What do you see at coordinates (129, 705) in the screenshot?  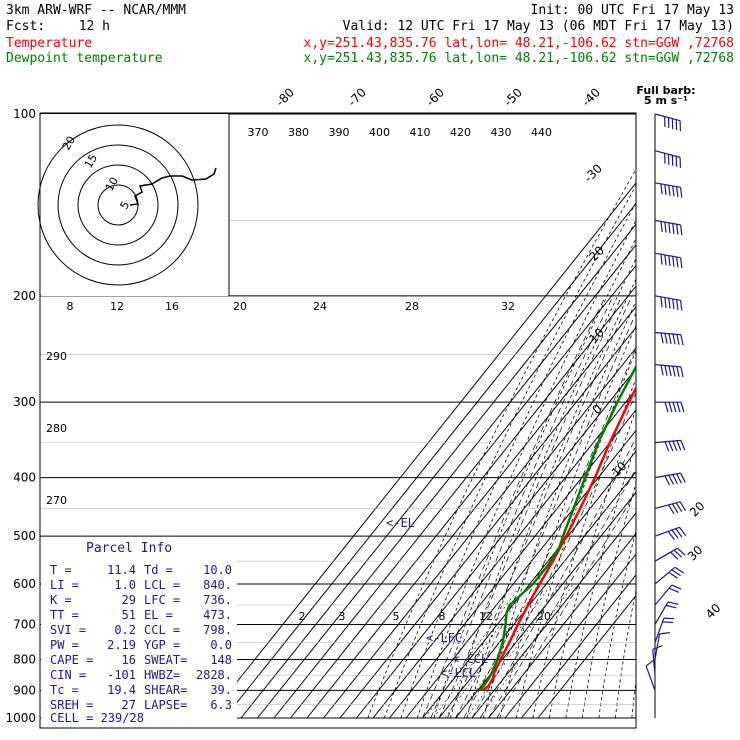 I see `parcel-param-value: 27` at bounding box center [129, 705].